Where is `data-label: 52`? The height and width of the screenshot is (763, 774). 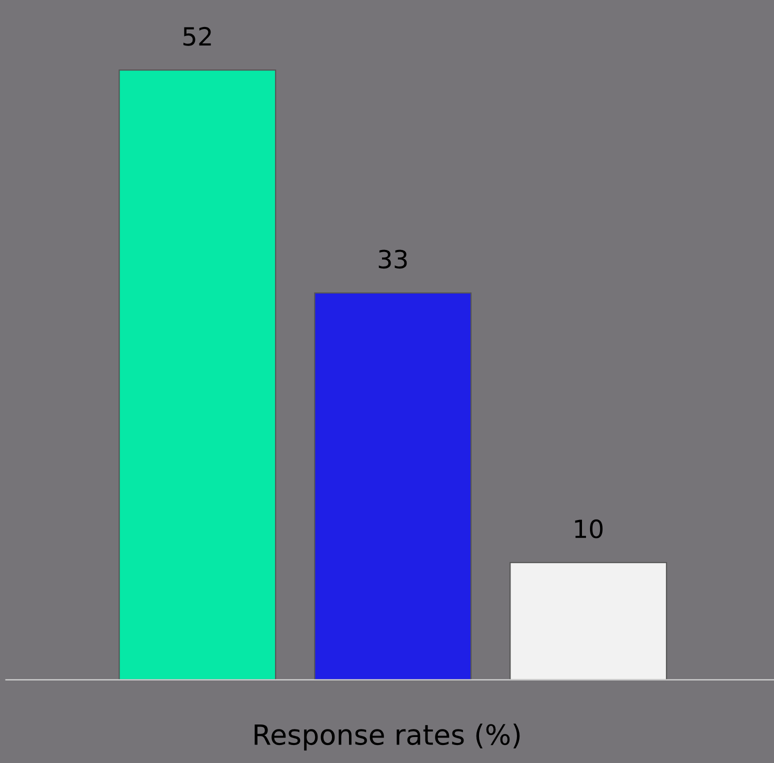
data-label: 52 is located at coordinates (197, 36).